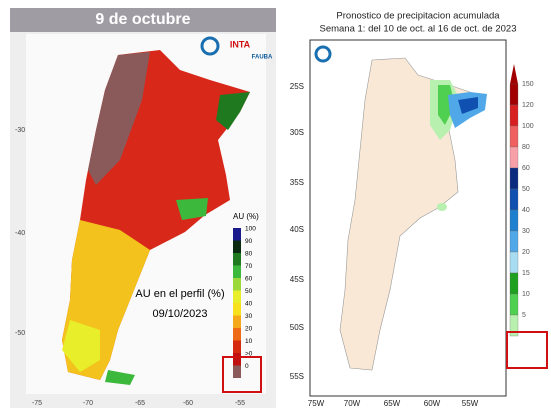  Describe the element at coordinates (88, 403) in the screenshot. I see `x-label: -70` at that location.